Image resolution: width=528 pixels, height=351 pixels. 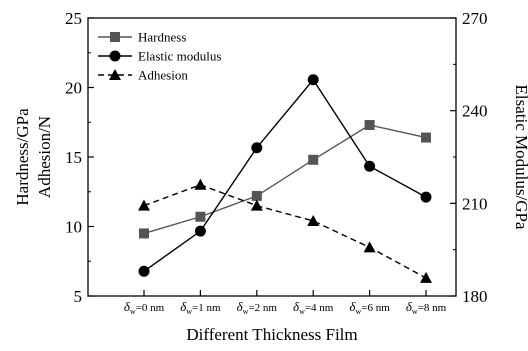 I want to click on left-tick-label: 5, so click(x=78, y=296).